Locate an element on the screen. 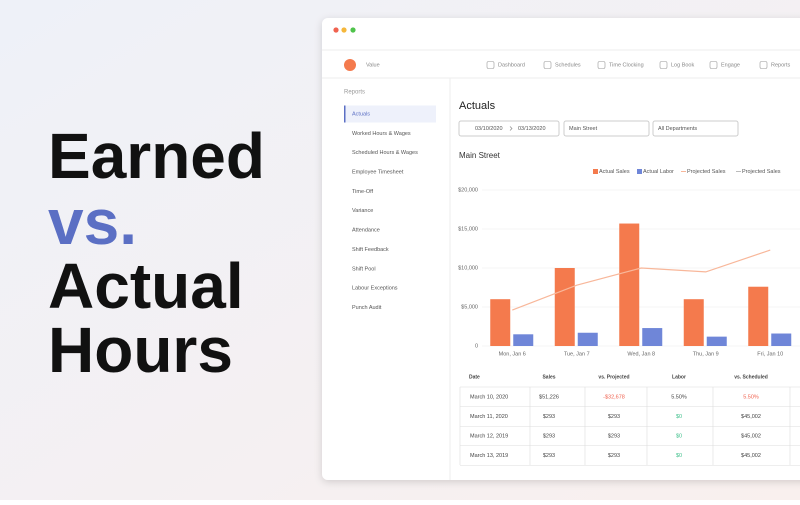 The width and height of the screenshot is (800, 505). column-header: Date is located at coordinates (474, 377).